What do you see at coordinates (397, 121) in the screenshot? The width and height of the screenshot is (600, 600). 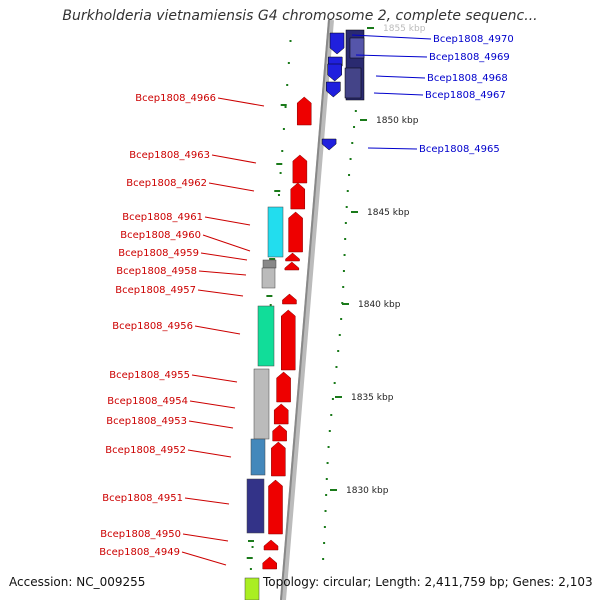 I see `kbp-label: 1850 kbp` at bounding box center [397, 121].